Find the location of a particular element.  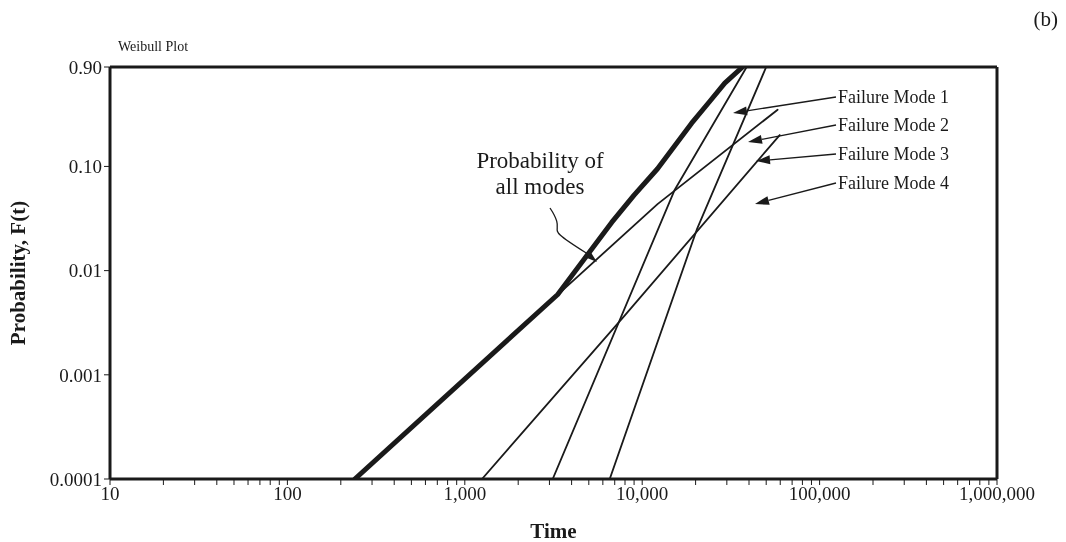

y-axis-title: Probability, F(t) is located at coordinates (18, 273).